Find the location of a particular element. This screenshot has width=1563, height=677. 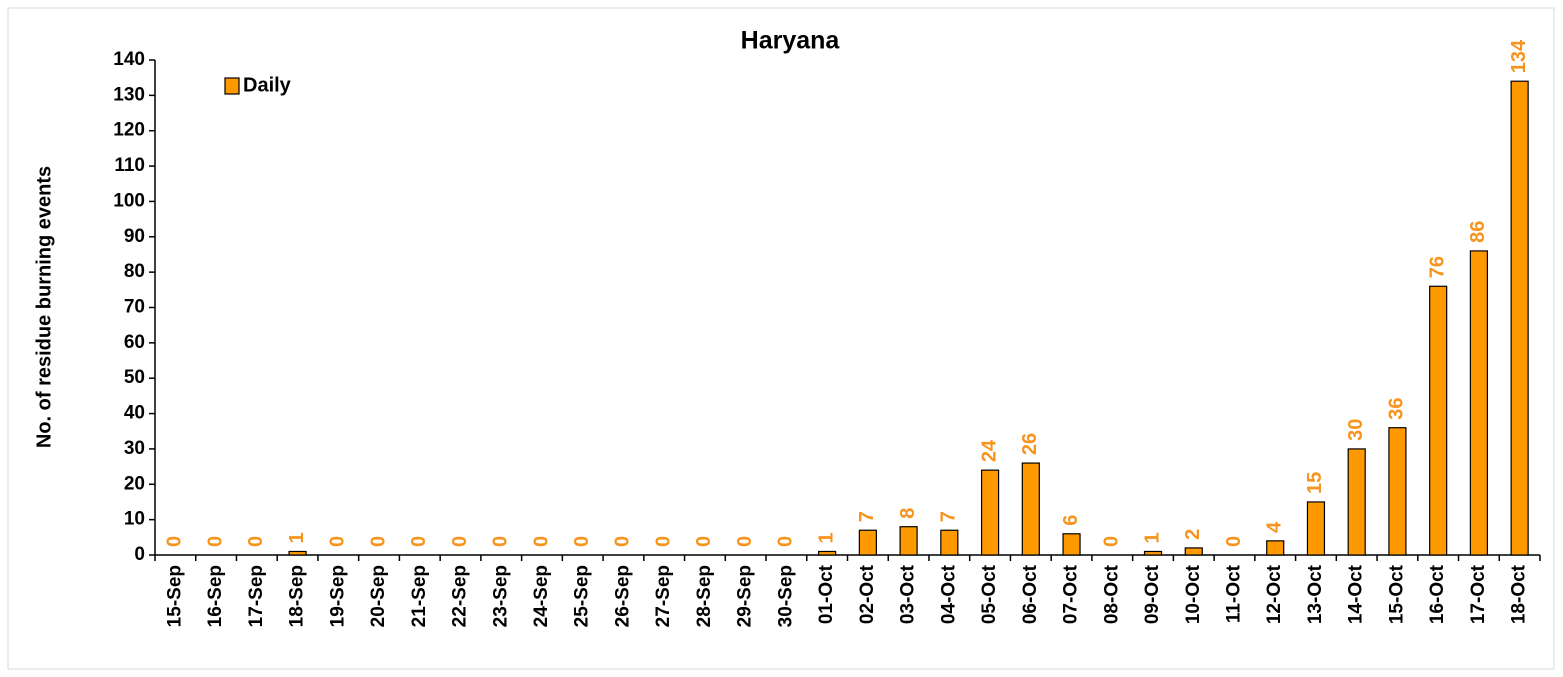

x-tick-label: 18-Sep is located at coordinates (297, 596).